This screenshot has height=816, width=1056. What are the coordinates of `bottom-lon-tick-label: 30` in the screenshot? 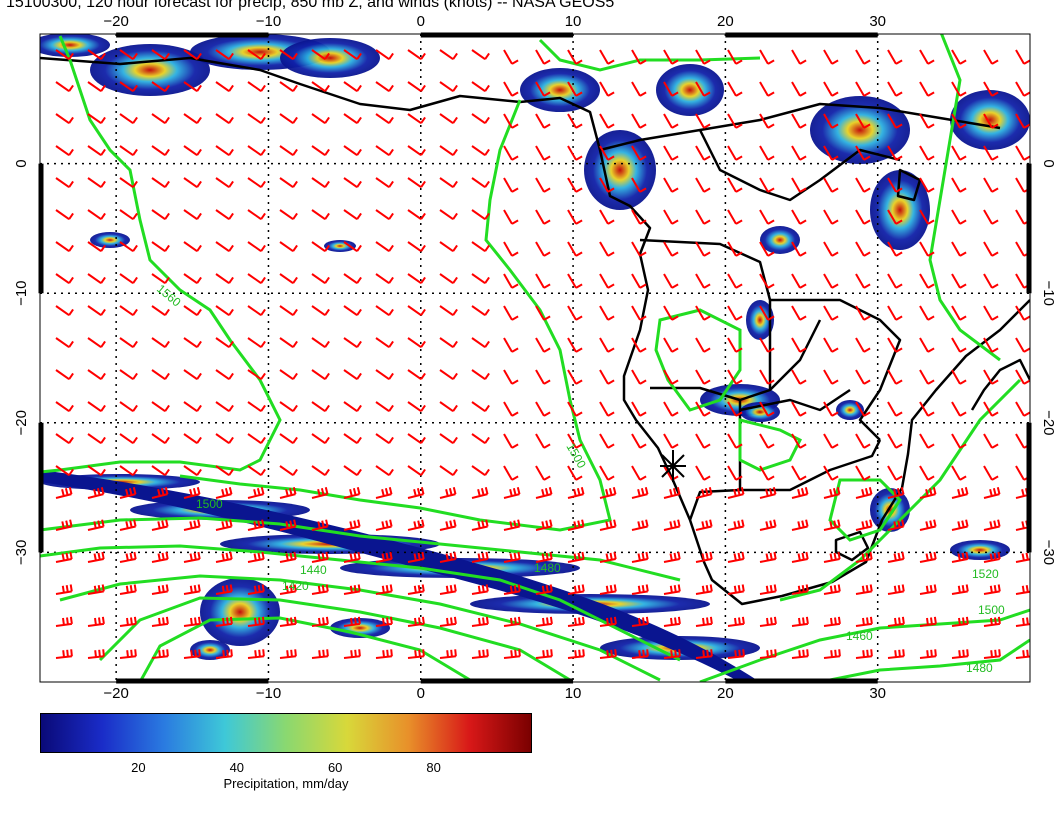 It's located at (877, 693).